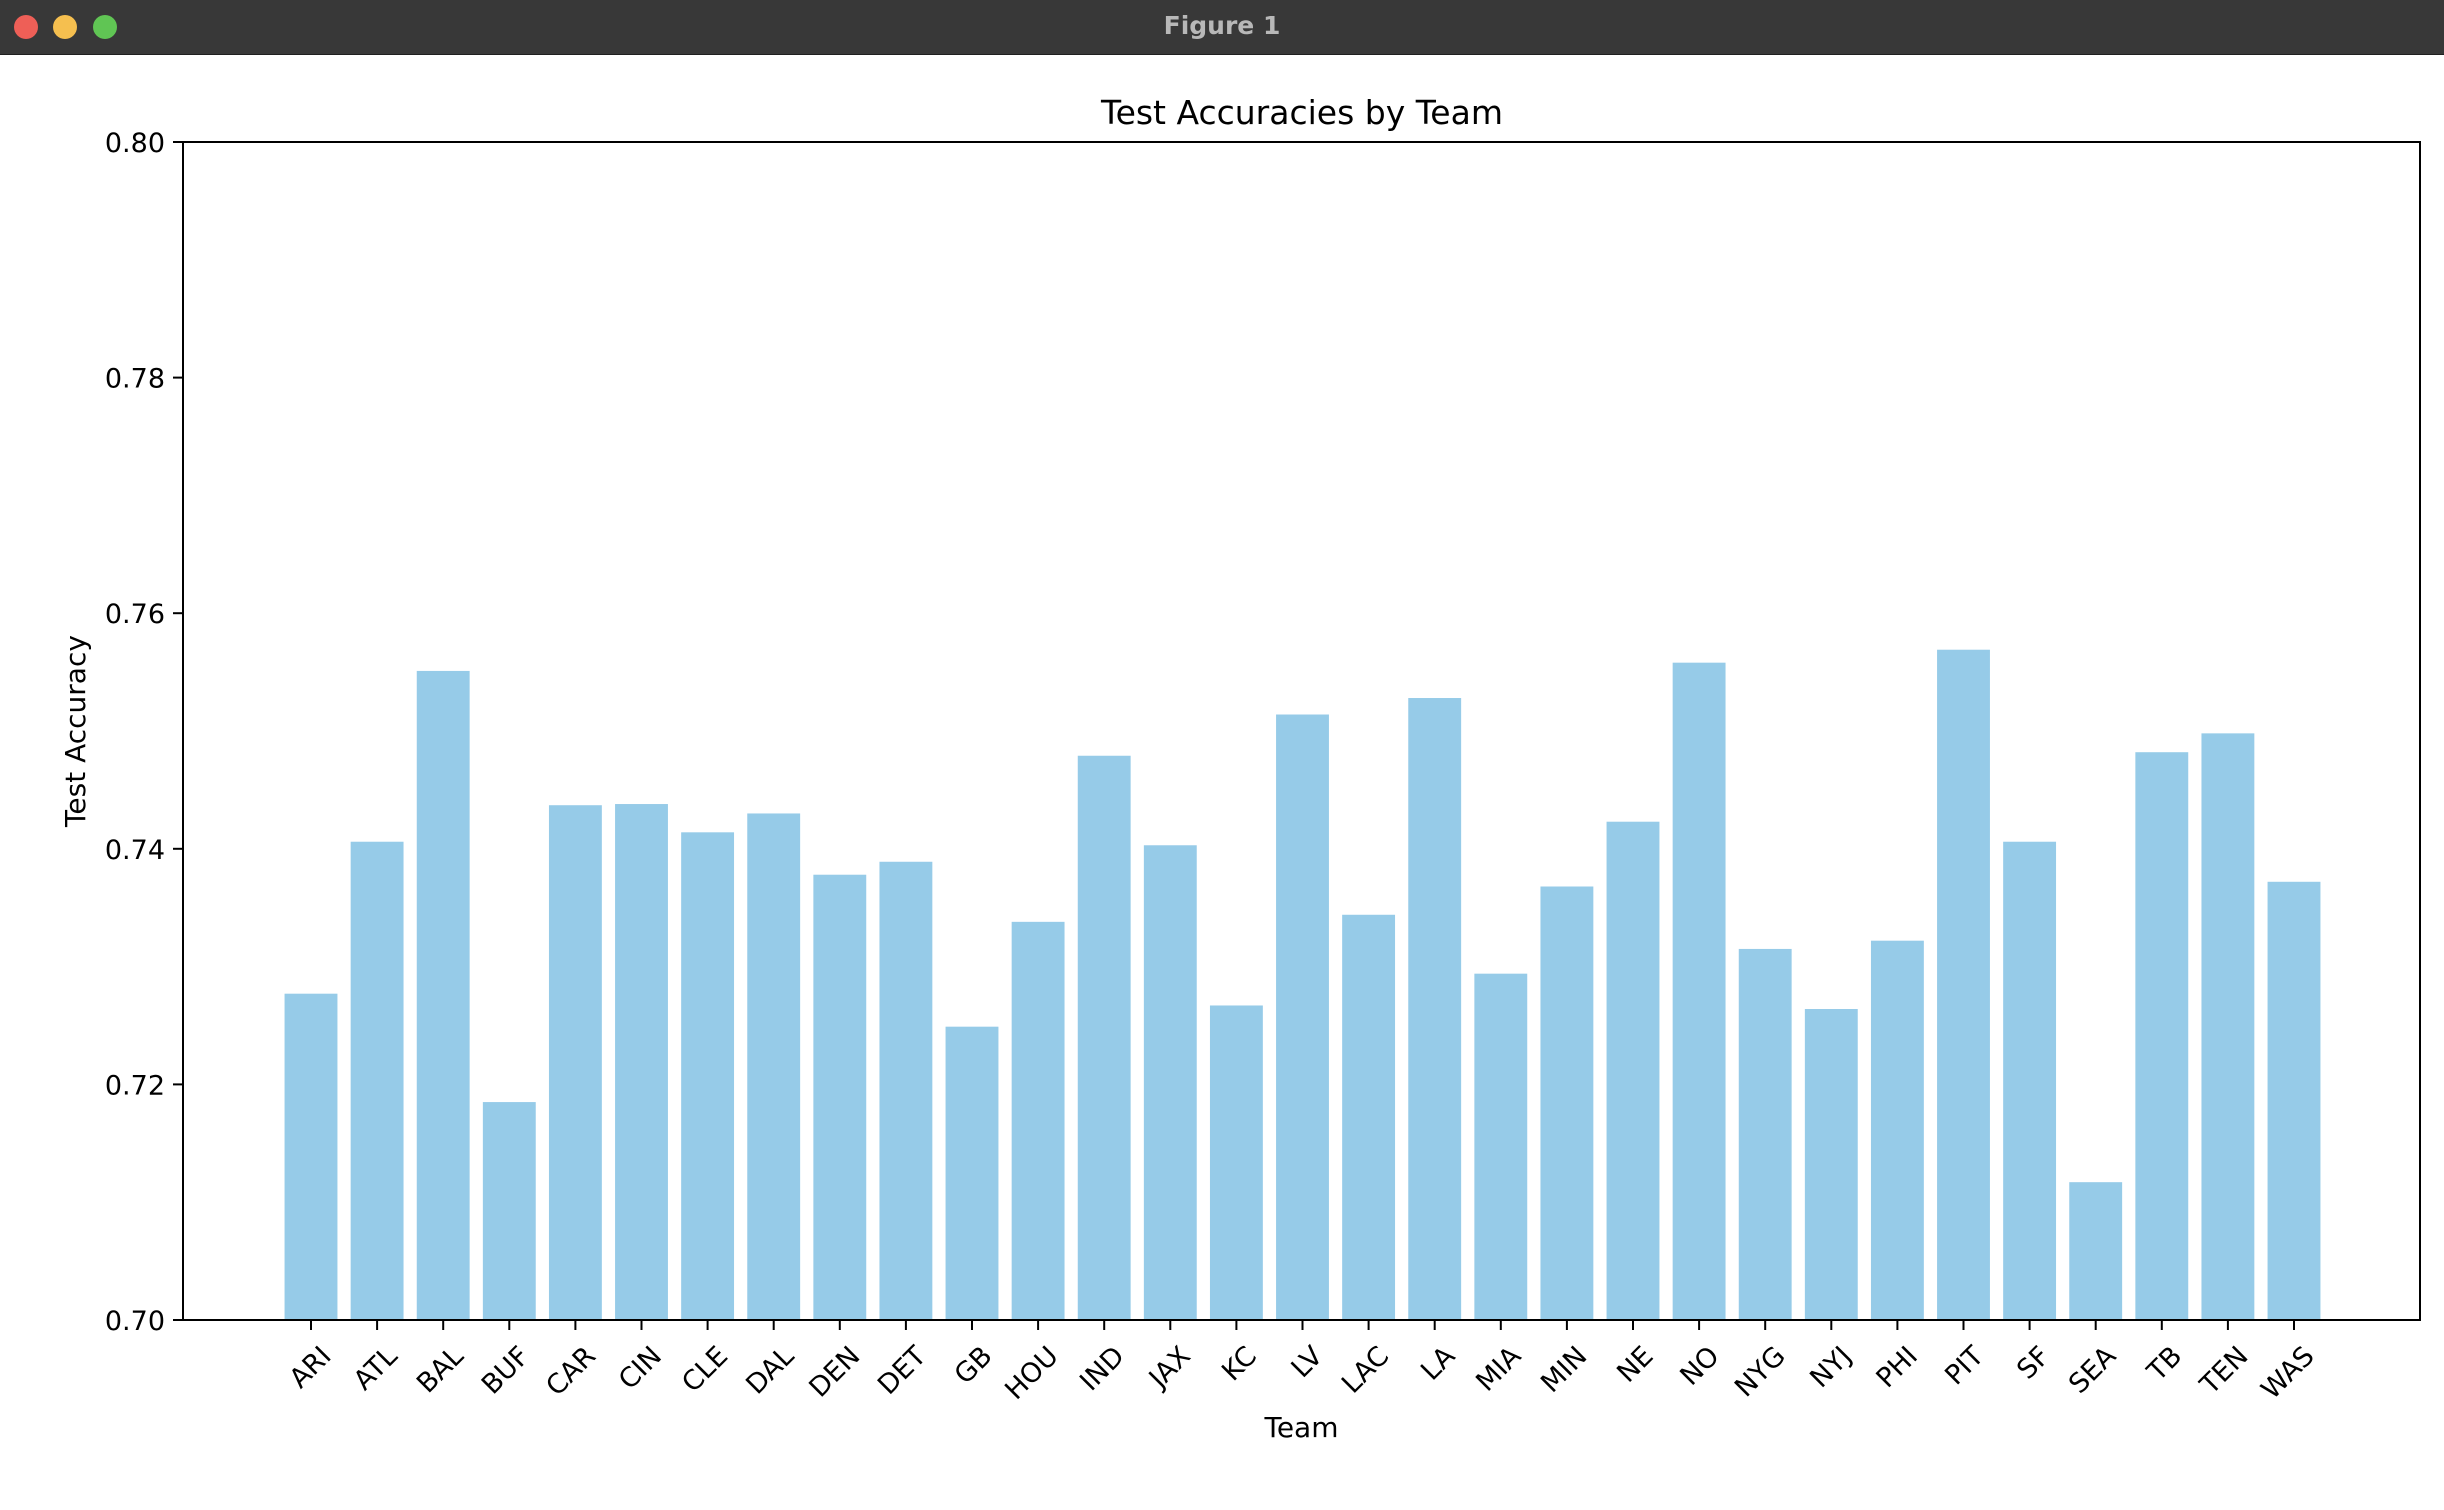  What do you see at coordinates (972, 1173) in the screenshot?
I see `bar-gb` at bounding box center [972, 1173].